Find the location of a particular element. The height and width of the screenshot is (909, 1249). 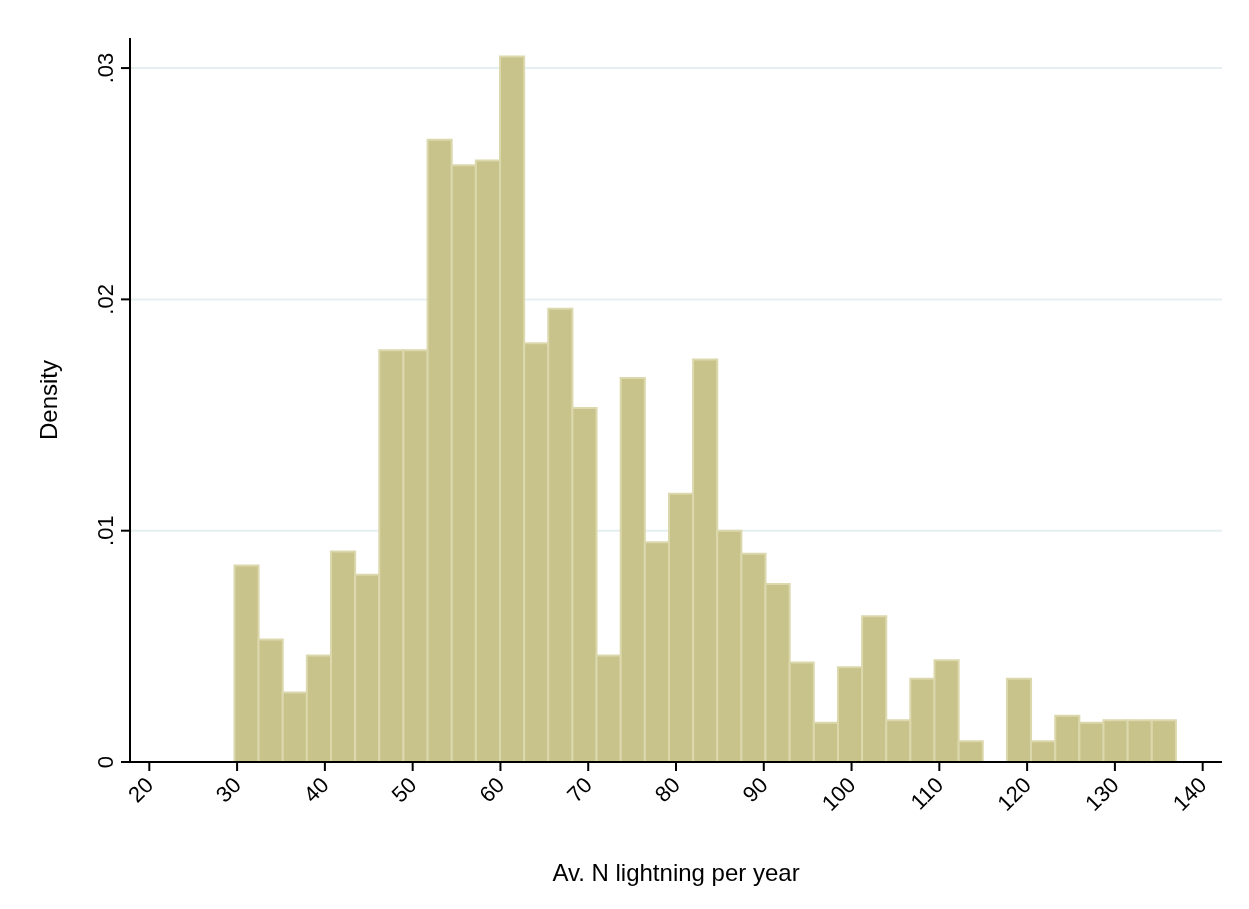

y-tick-label: .01 is located at coordinates (105, 530).